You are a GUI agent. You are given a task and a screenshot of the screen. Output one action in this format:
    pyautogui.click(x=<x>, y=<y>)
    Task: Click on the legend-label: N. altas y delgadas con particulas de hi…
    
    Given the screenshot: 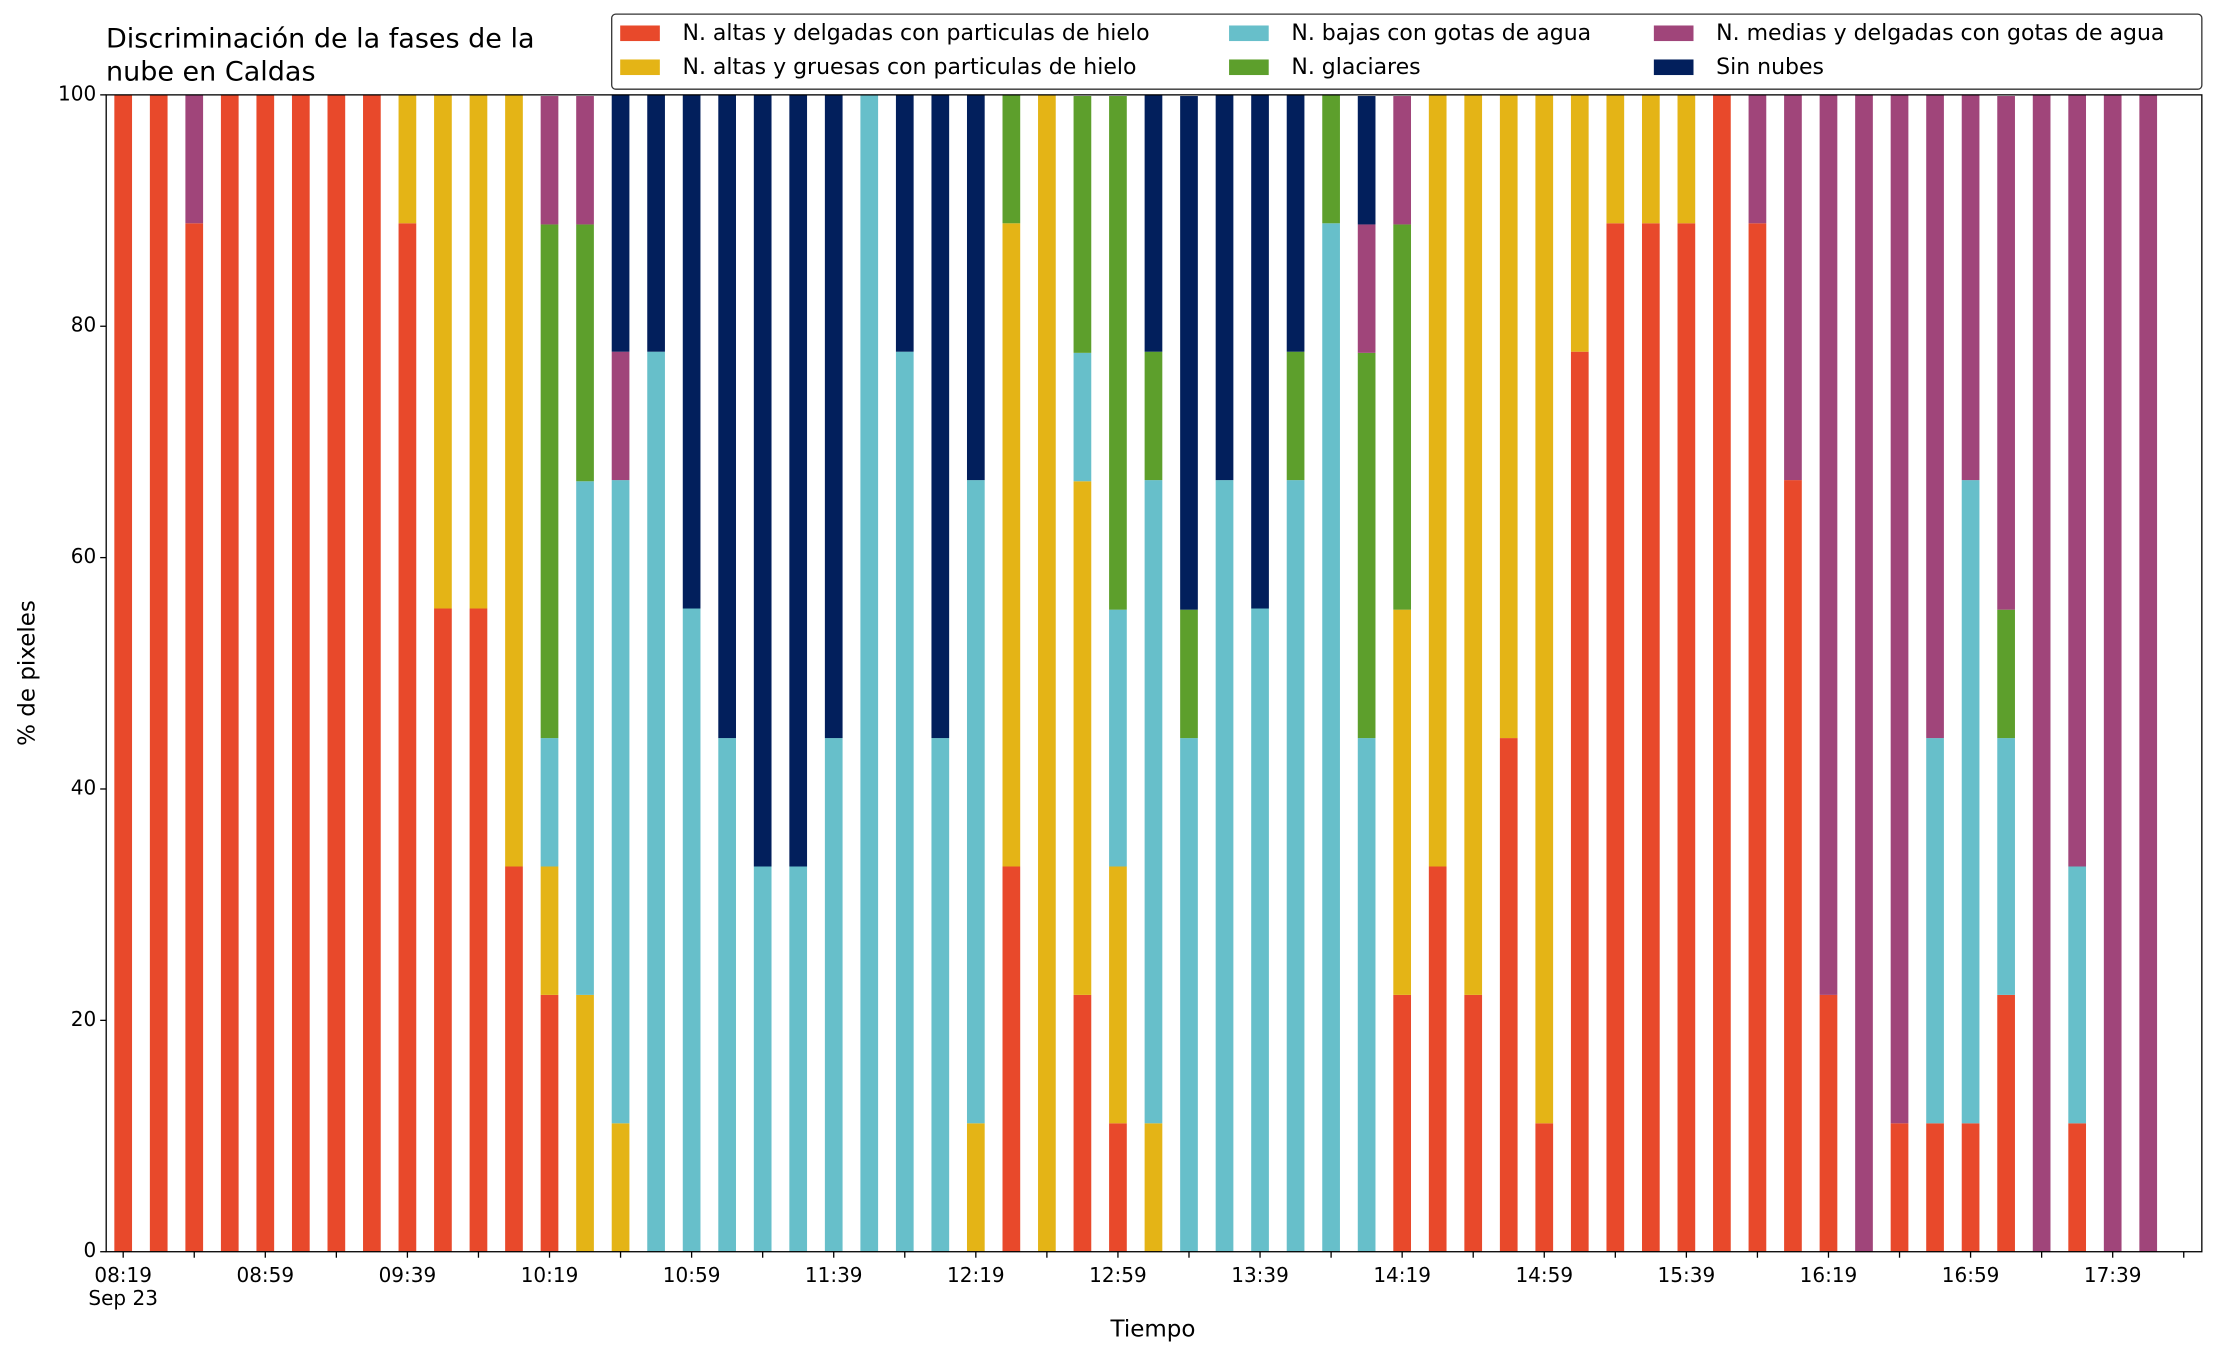 What is the action you would take?
    pyautogui.click(x=915, y=33)
    